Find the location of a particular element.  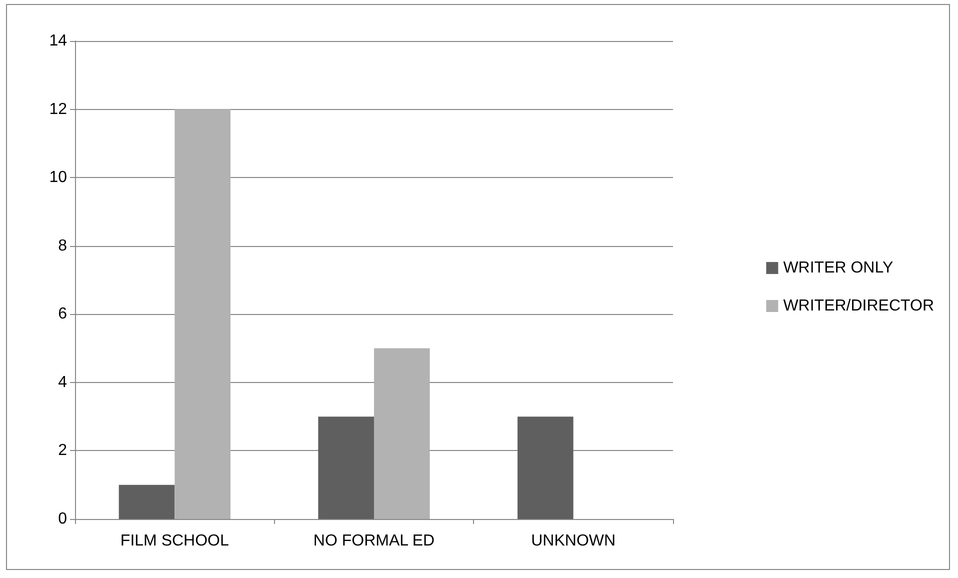

y-tick-label: 4 is located at coordinates (63, 382).